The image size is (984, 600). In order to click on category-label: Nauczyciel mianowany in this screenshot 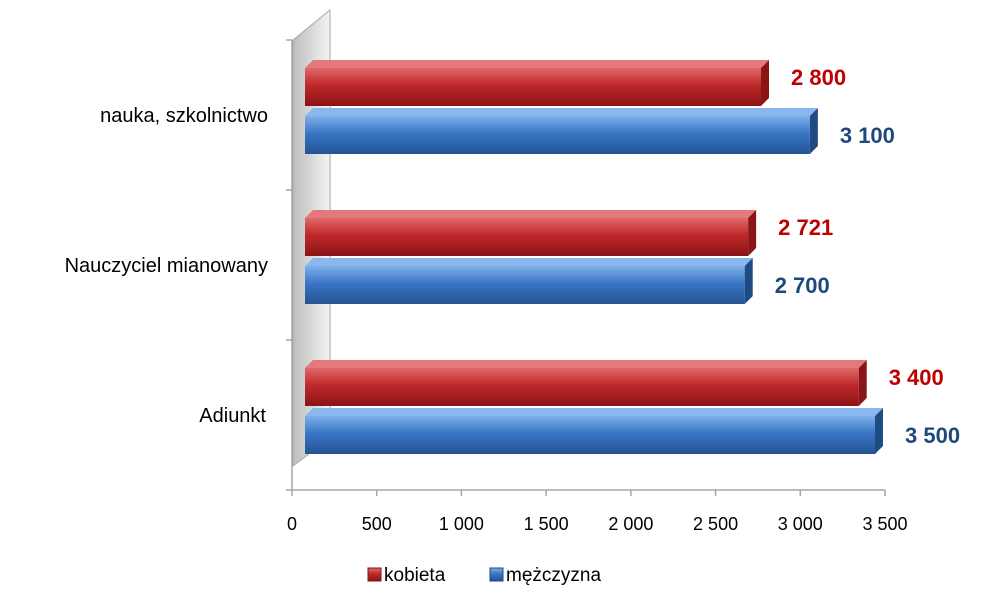, I will do `click(166, 266)`.